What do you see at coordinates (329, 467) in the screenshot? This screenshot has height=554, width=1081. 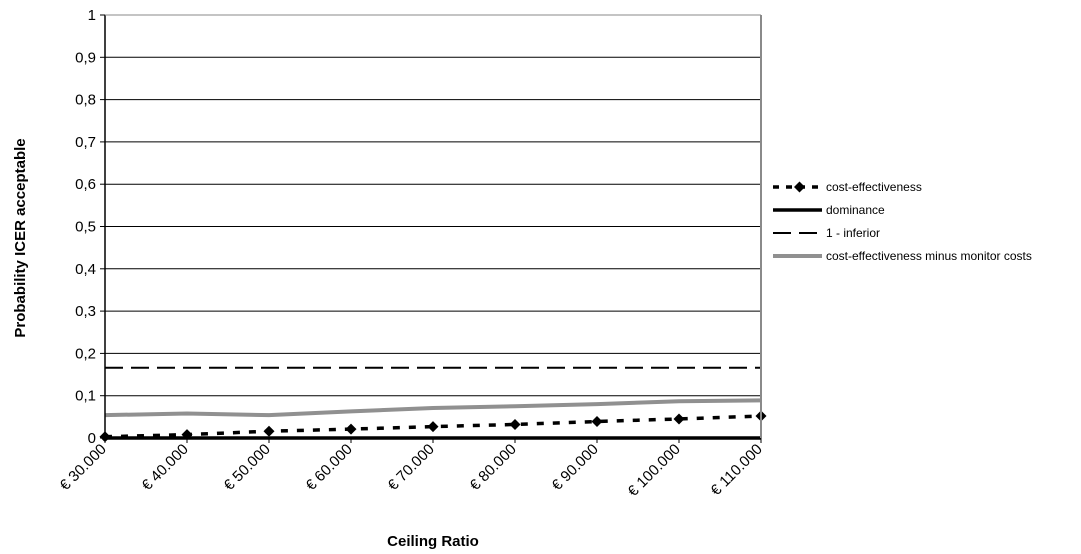 I see `x-tick-label: € 60.000` at bounding box center [329, 467].